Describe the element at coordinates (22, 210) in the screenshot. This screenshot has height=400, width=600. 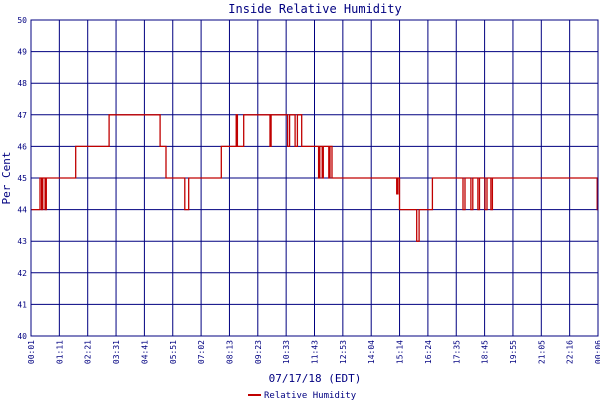
I see `y-tick-label: 44` at that location.